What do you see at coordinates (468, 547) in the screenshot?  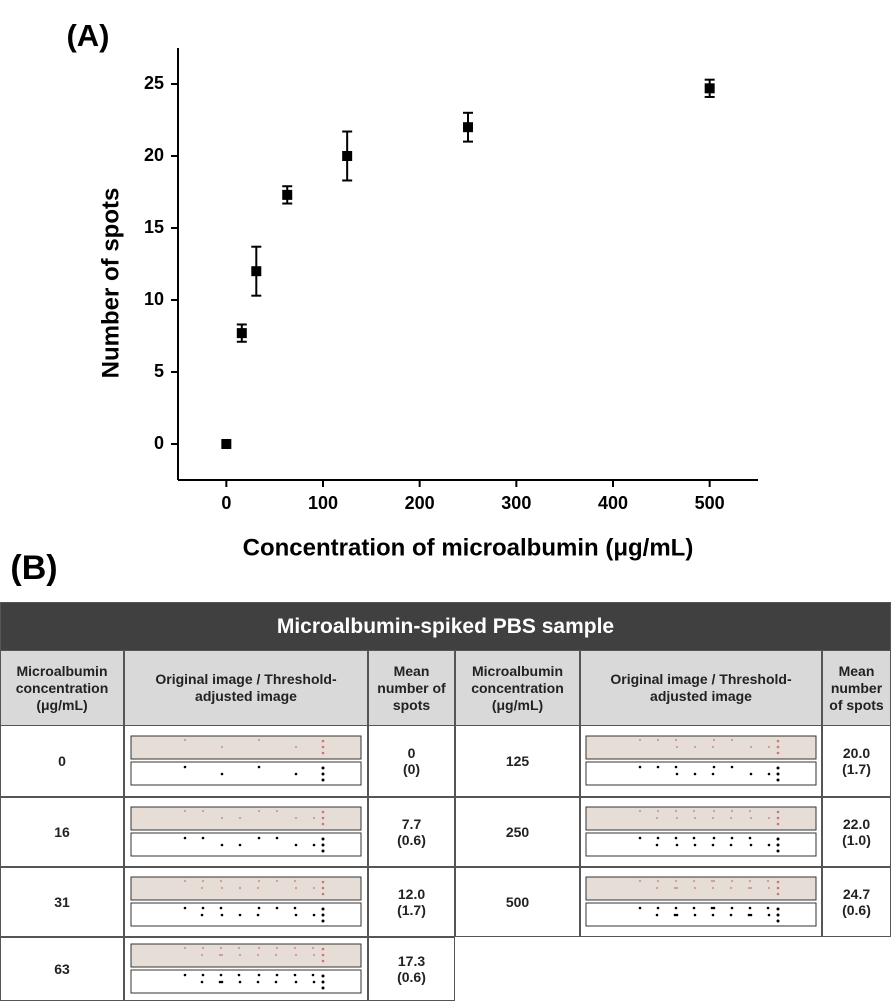 I see `x-axis-label: Concentration of microalbumin (μg/mL)` at bounding box center [468, 547].